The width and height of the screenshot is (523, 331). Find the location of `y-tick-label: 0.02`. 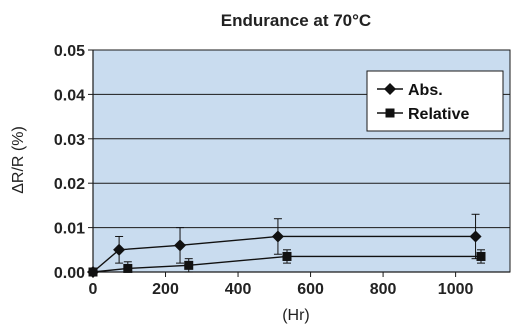

y-tick-label: 0.02 is located at coordinates (69, 184).